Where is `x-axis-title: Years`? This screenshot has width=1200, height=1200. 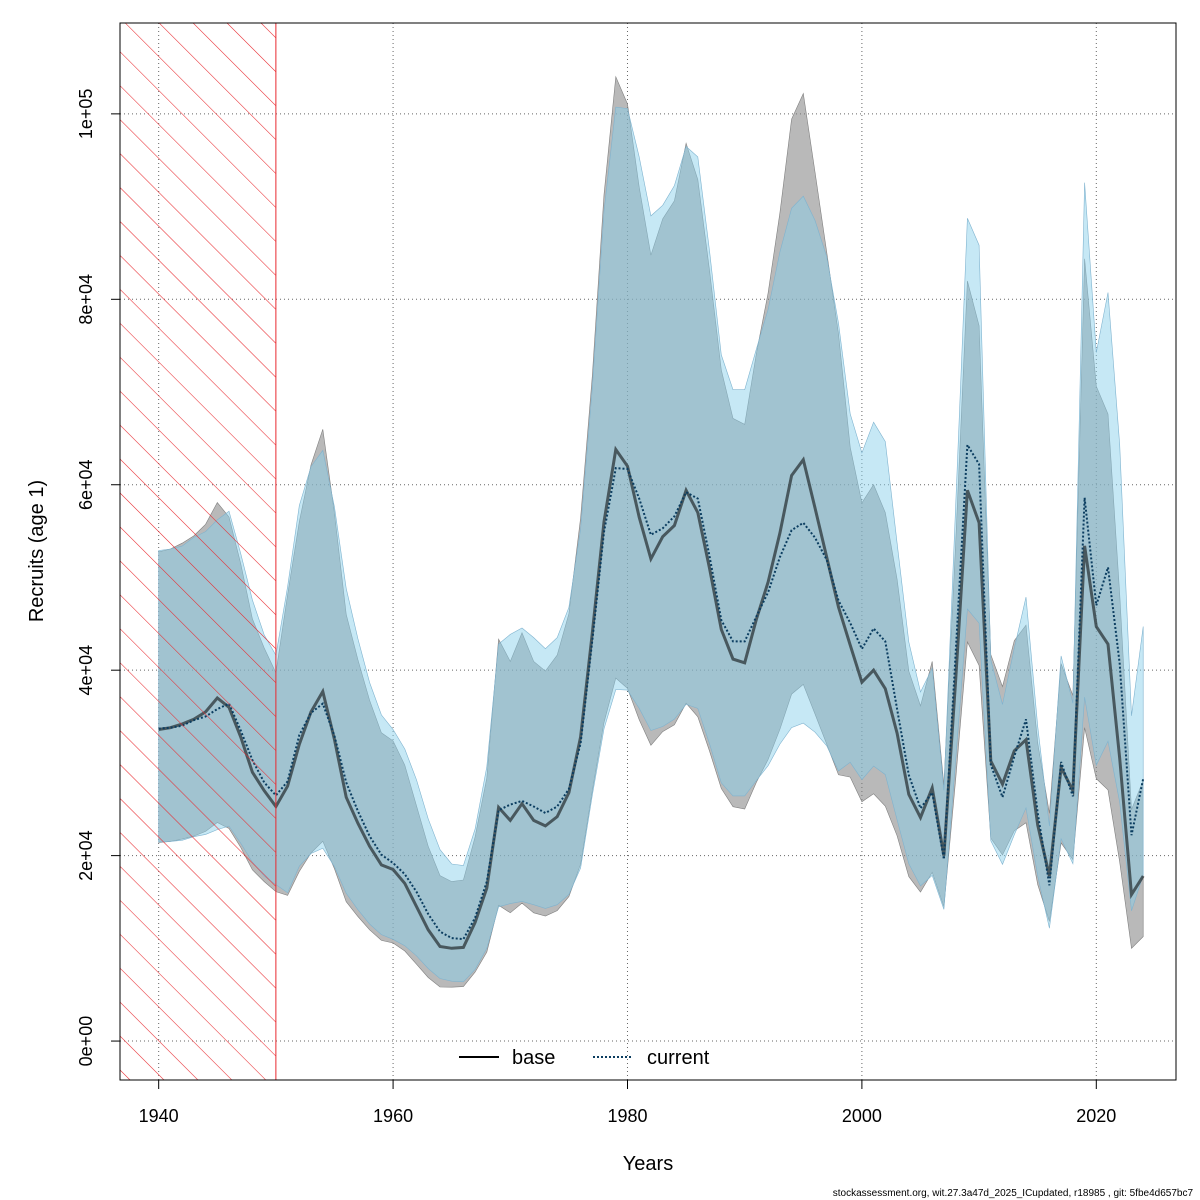 x-axis-title: Years is located at coordinates (648, 1164).